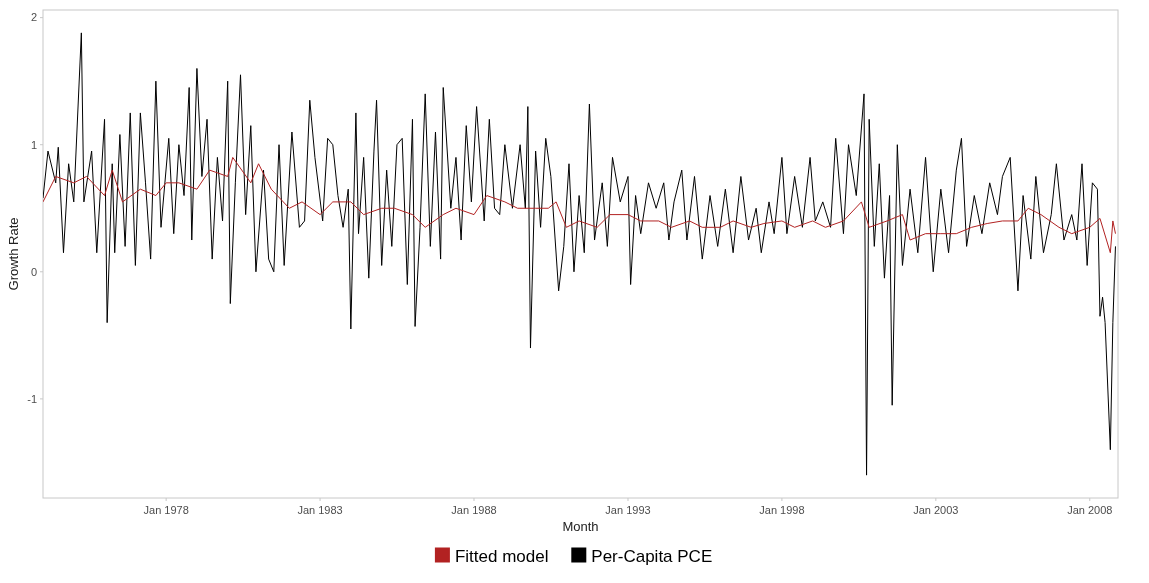  What do you see at coordinates (32, 398) in the screenshot?
I see `y-tick-label: -1` at bounding box center [32, 398].